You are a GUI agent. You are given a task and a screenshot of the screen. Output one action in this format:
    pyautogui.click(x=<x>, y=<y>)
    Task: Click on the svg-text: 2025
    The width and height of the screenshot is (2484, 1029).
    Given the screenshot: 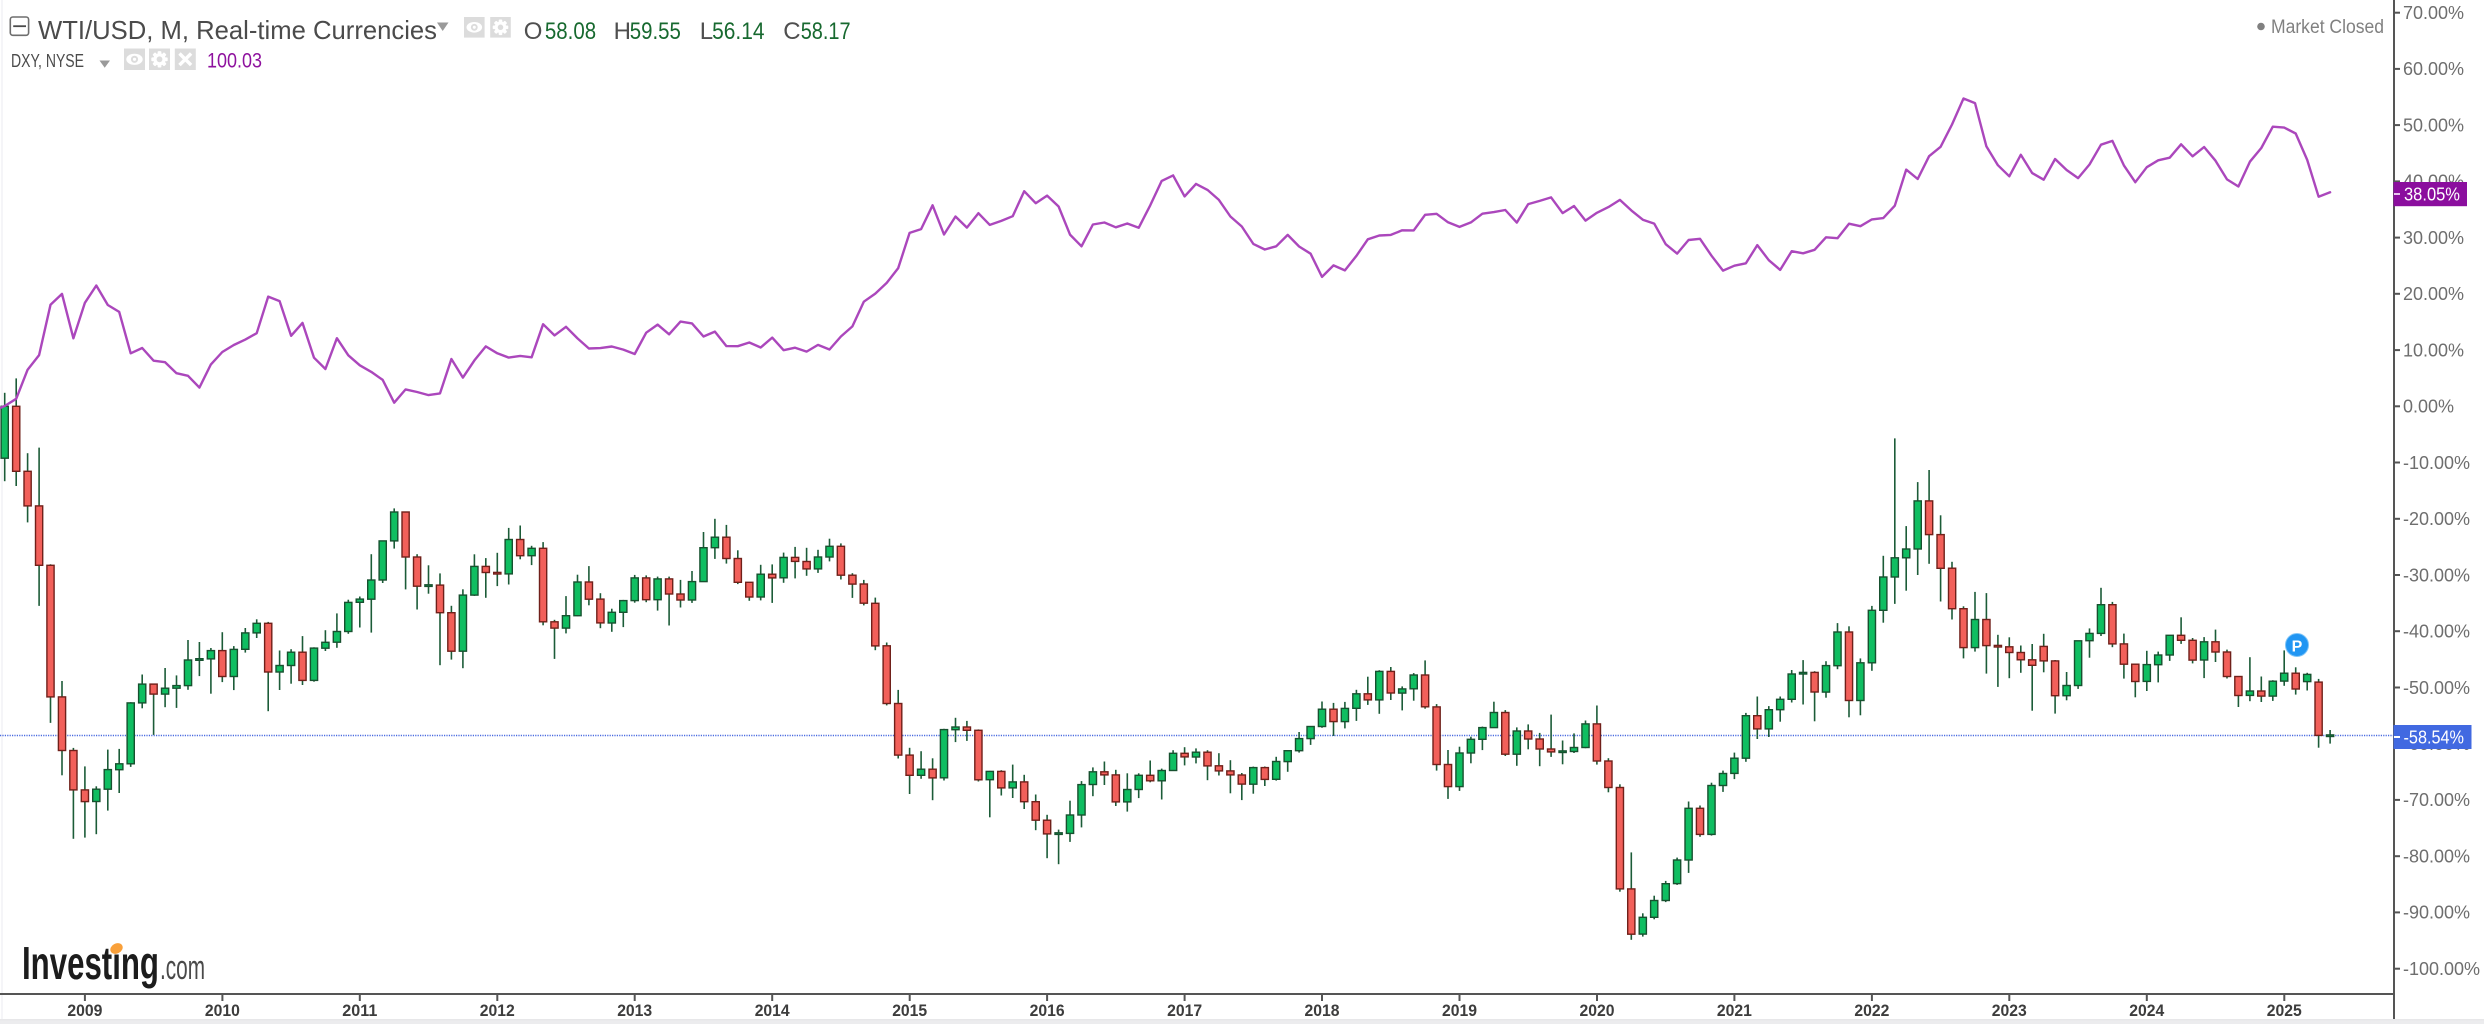 What is the action you would take?
    pyautogui.click(x=2284, y=1010)
    